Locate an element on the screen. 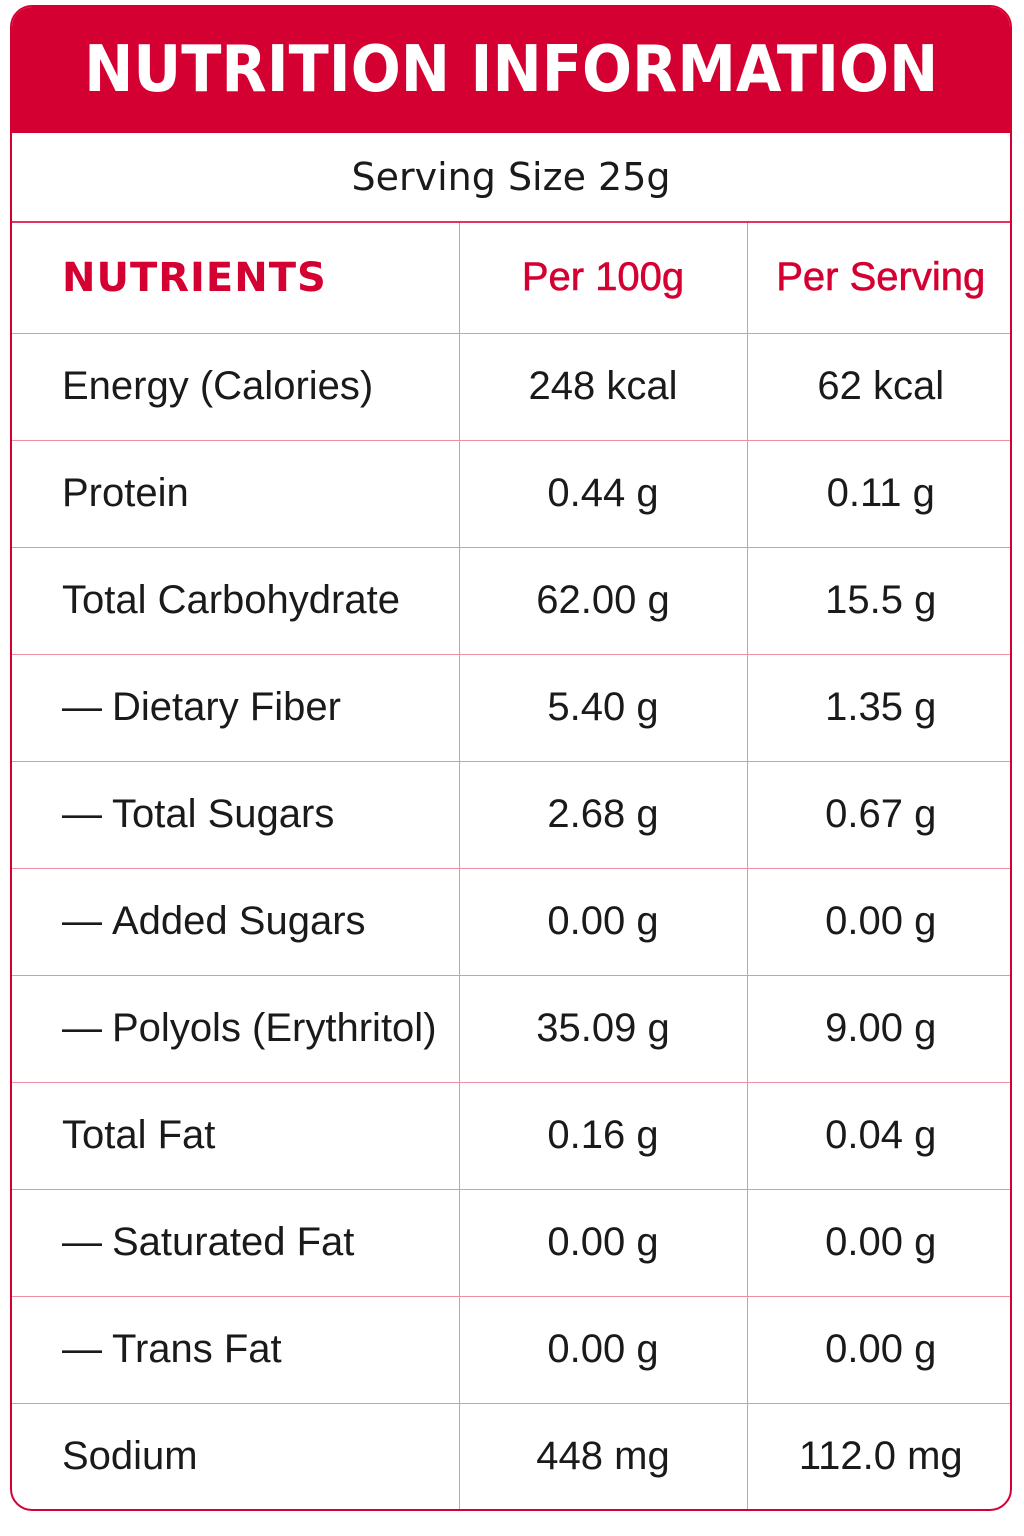 This screenshot has width=1024, height=1536. table-row: — Total Sugars 2.68 g 0.67 g is located at coordinates (511, 815).